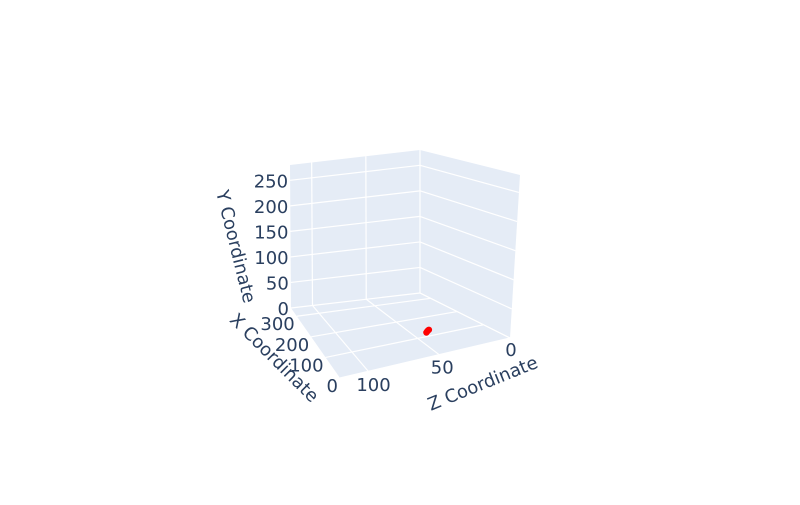 This screenshot has width=800, height=505. Describe the element at coordinates (332, 386) in the screenshot. I see `x-tick-label: 0` at that location.